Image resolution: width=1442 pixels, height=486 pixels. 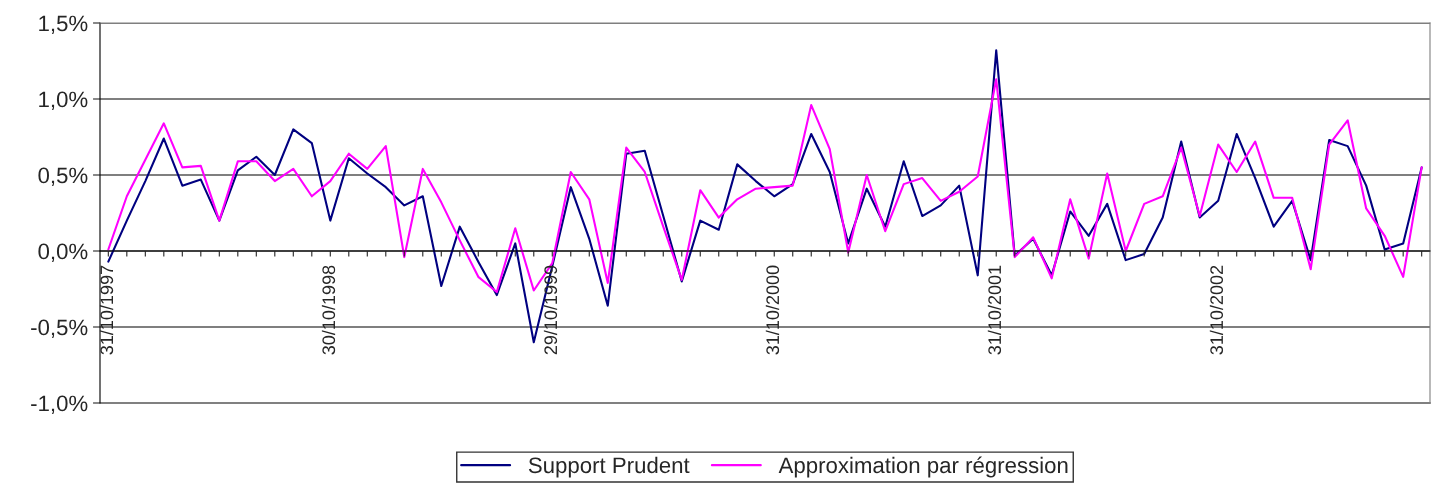 I want to click on x-tick-label: 29/10/1999, so click(x=550, y=310).